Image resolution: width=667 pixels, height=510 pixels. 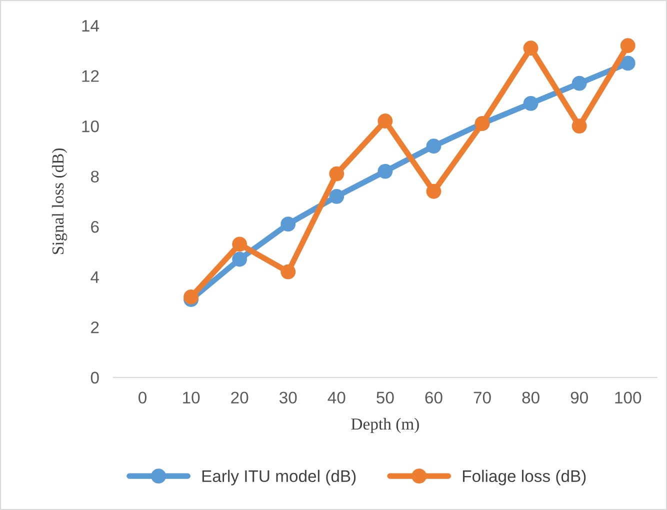 I want to click on legend-label: Early ITU model (dB), so click(x=279, y=478).